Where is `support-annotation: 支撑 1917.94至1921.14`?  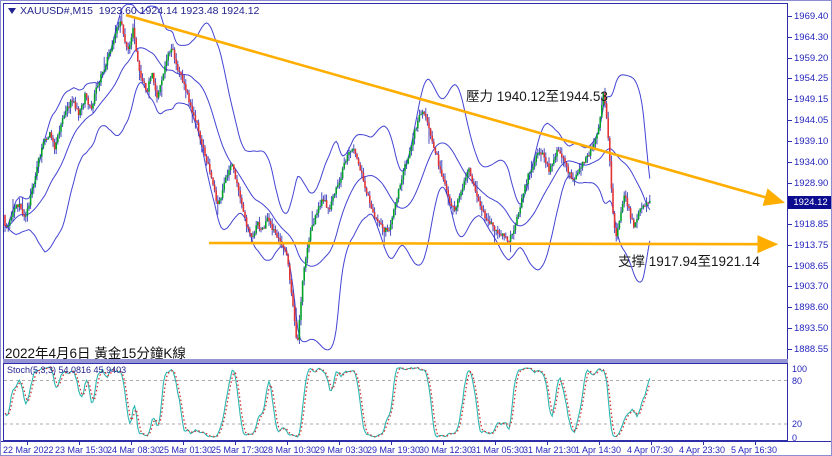
support-annotation: 支撑 1917.94至1921.14 is located at coordinates (689, 261).